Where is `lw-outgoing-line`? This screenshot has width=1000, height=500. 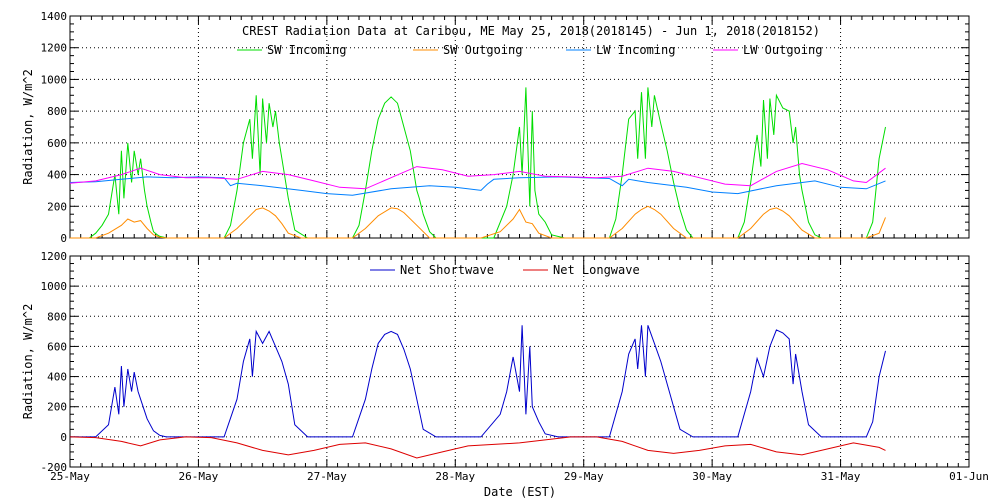 lw-outgoing-line is located at coordinates (477, 176).